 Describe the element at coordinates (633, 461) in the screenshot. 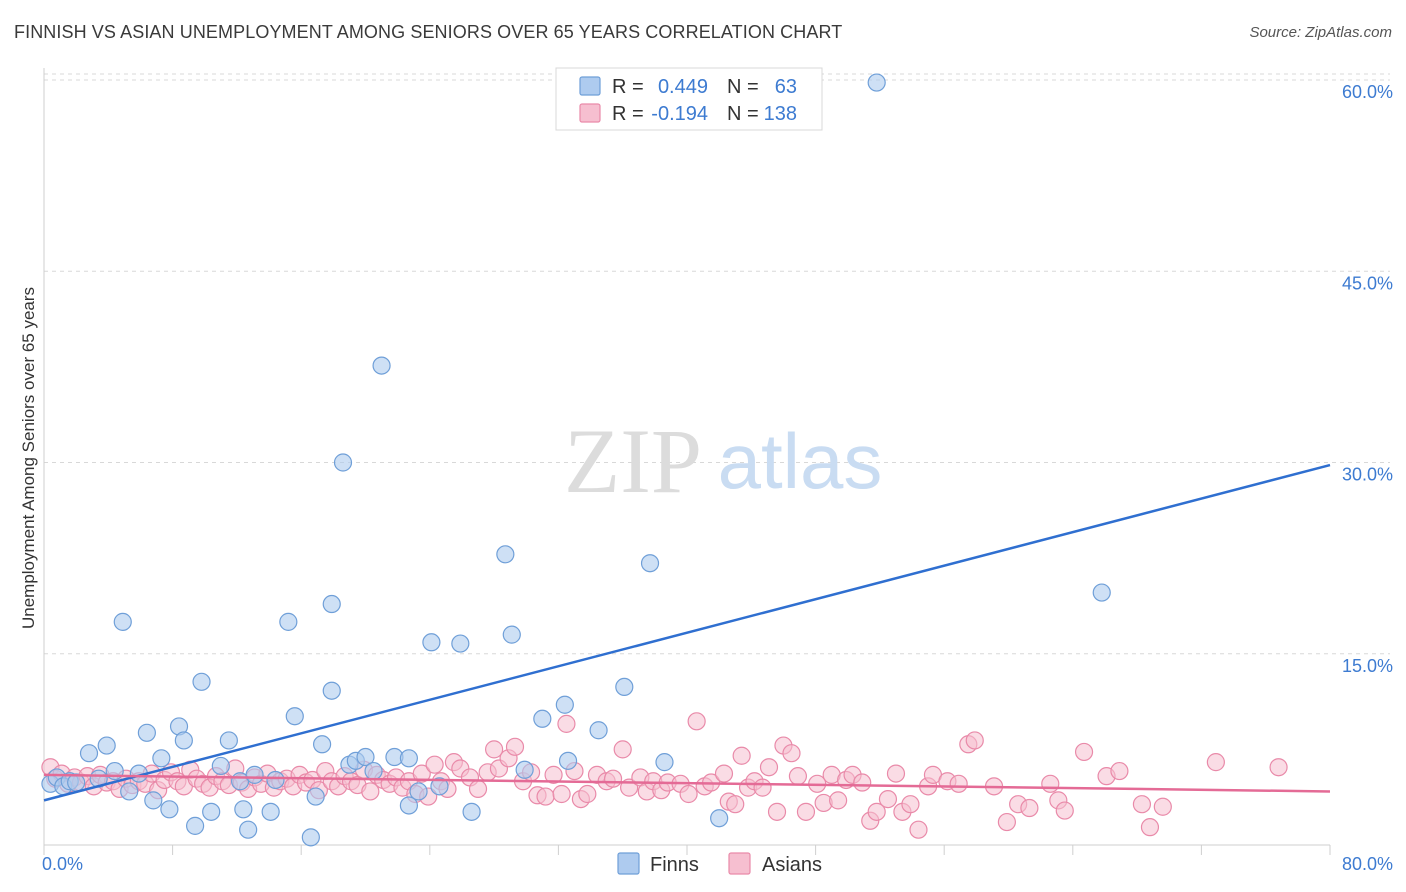

I see `watermark-zip: ZIP` at that location.